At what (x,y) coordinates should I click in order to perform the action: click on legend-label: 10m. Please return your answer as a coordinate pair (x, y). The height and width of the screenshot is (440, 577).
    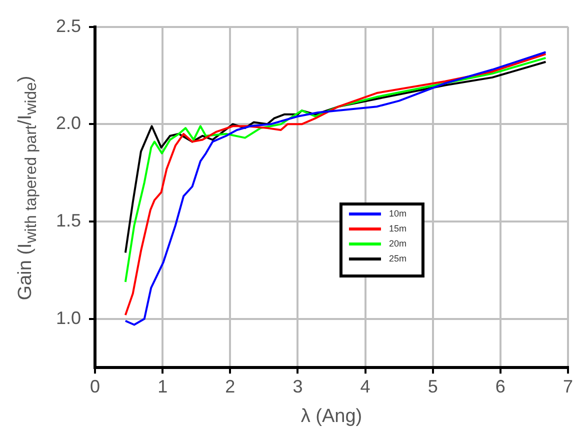
    Looking at the image, I should click on (397, 213).